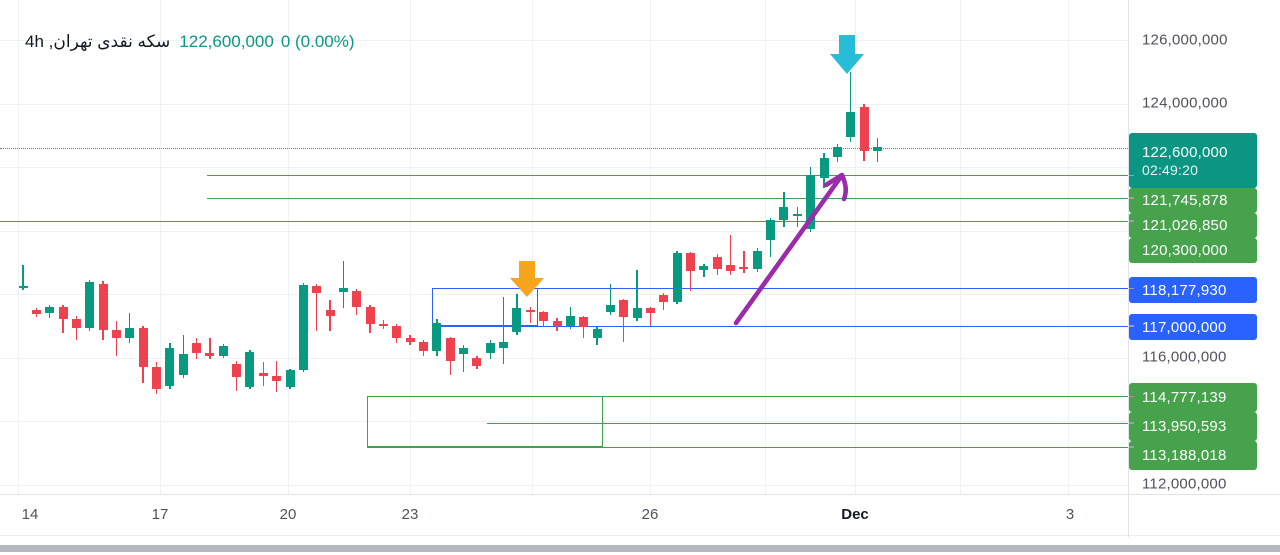  What do you see at coordinates (1193, 426) in the screenshot?
I see `price-level-badge: 113,950,593` at bounding box center [1193, 426].